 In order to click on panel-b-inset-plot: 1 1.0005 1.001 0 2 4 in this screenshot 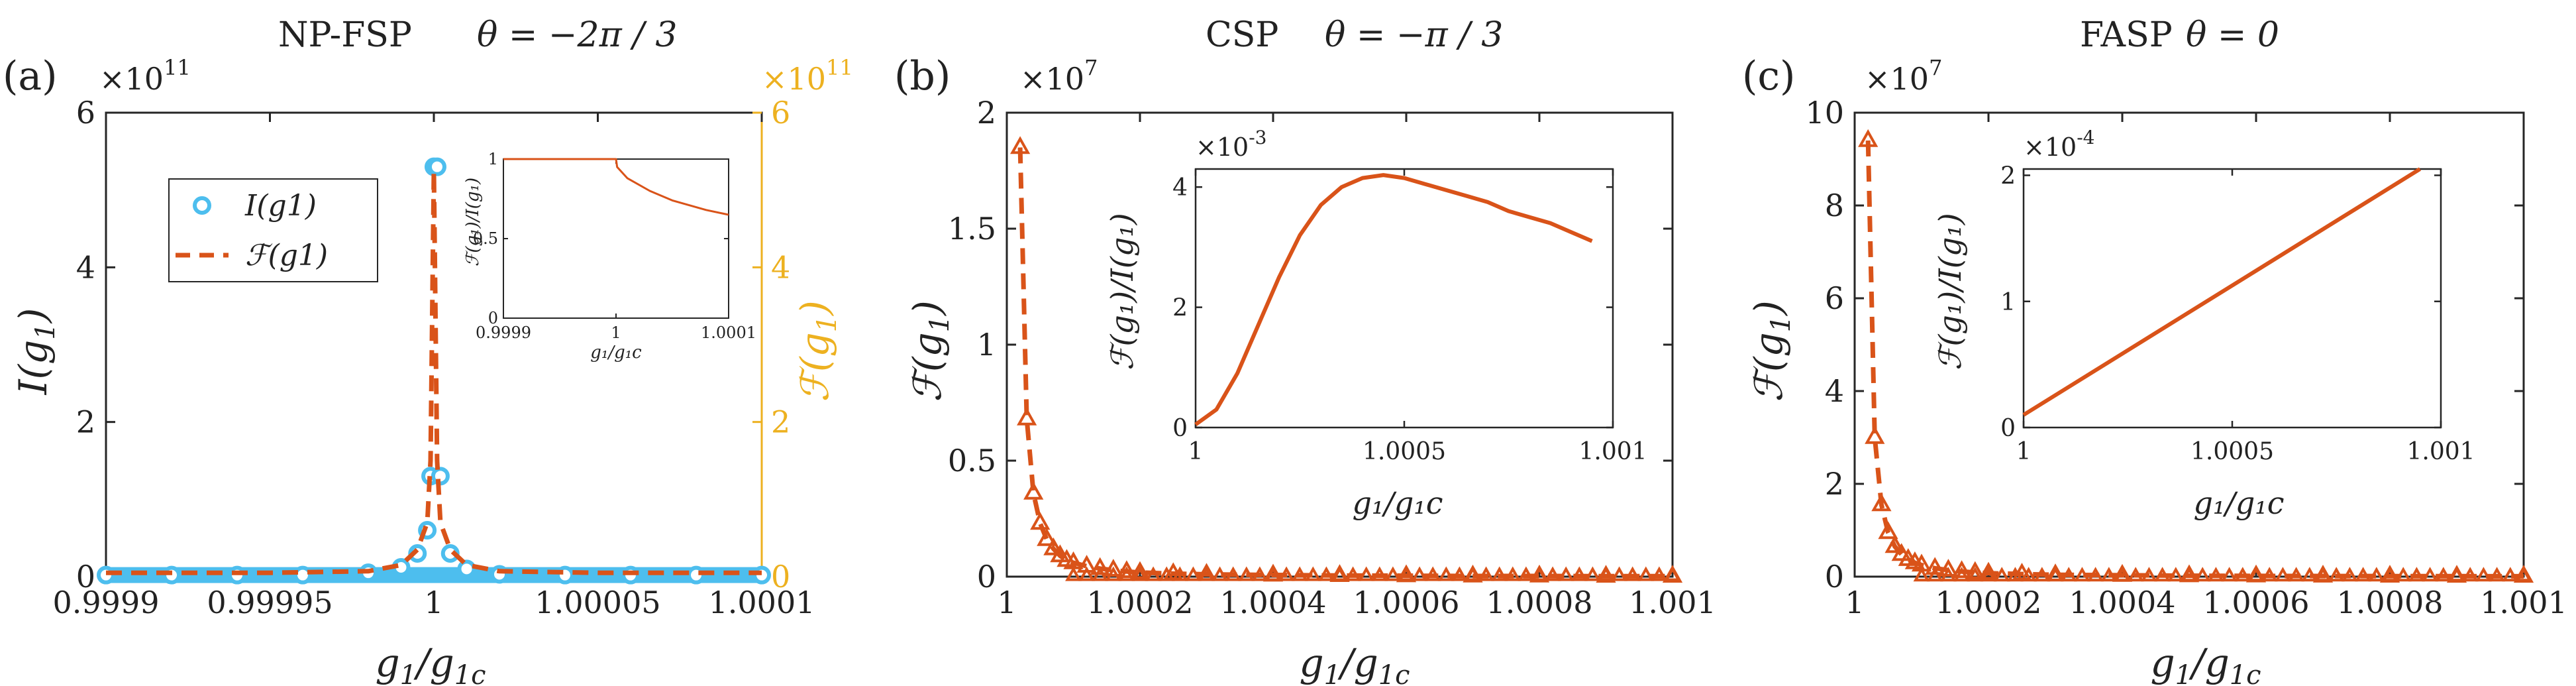, I will do `click(1409, 317)`.